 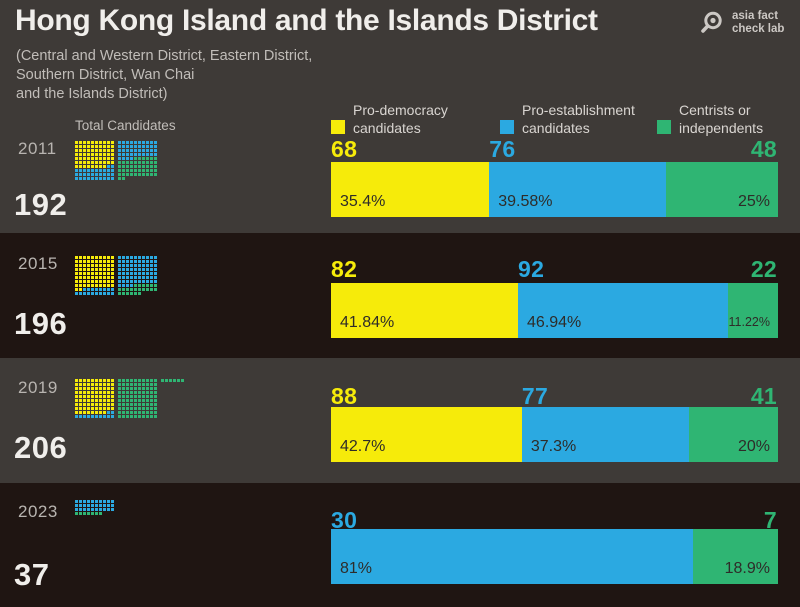 I want to click on segment-count-blue: 77, so click(x=535, y=396).